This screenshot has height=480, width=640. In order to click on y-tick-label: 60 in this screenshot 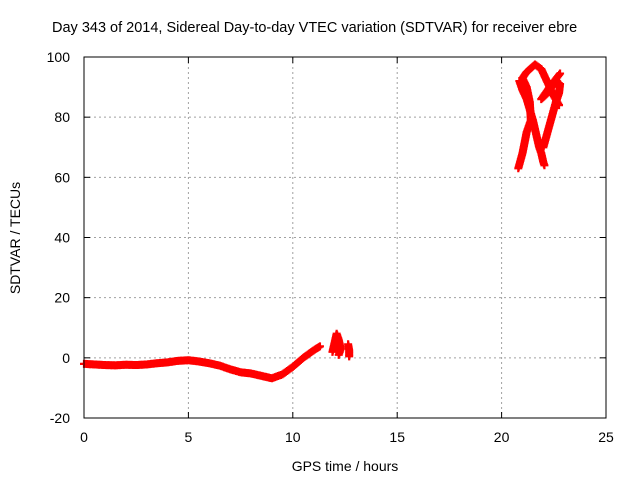, I will do `click(62, 177)`.